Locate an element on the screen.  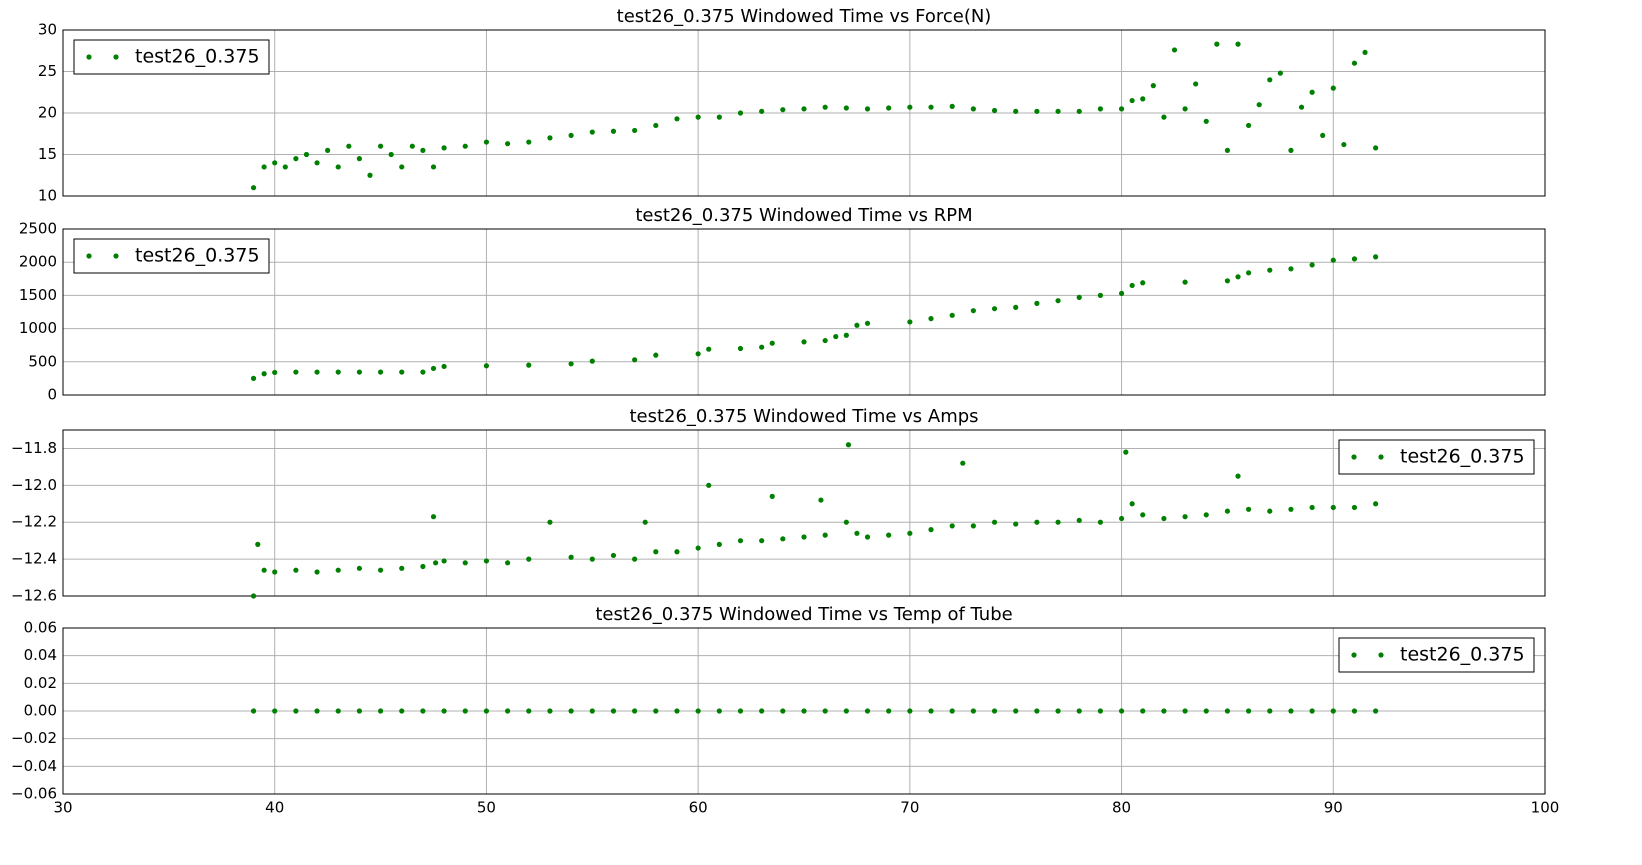
y-tick-label: 30 is located at coordinates (47, 30).